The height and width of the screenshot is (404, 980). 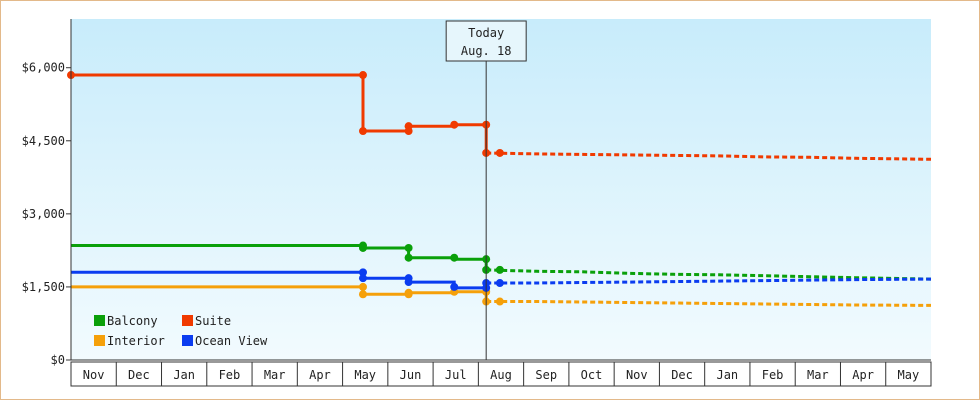 I want to click on series-forecast-line-ocean-view, so click(x=709, y=281).